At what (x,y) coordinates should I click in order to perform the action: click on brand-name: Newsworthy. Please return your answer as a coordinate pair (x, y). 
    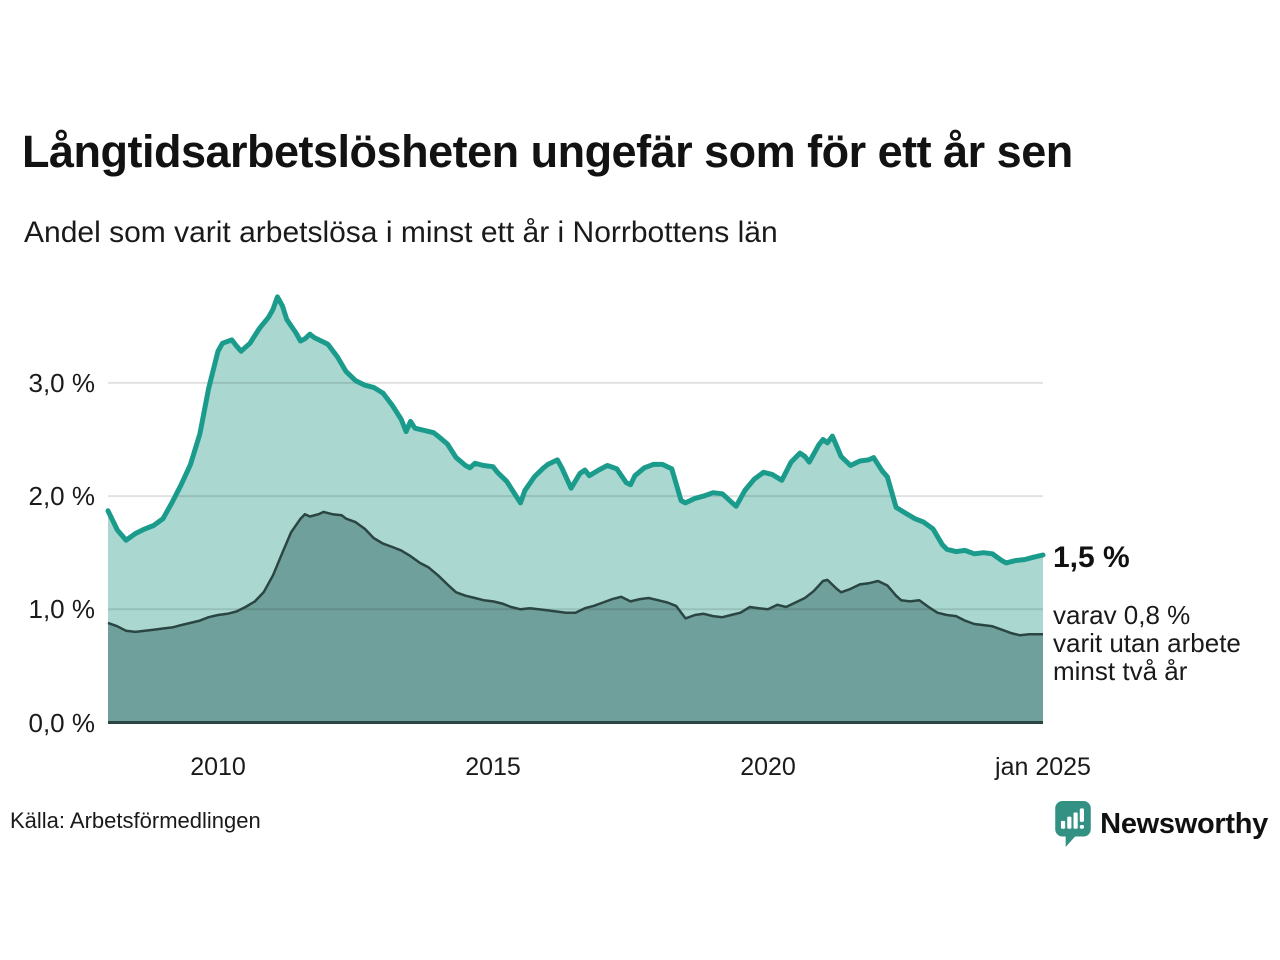
    Looking at the image, I should click on (1184, 823).